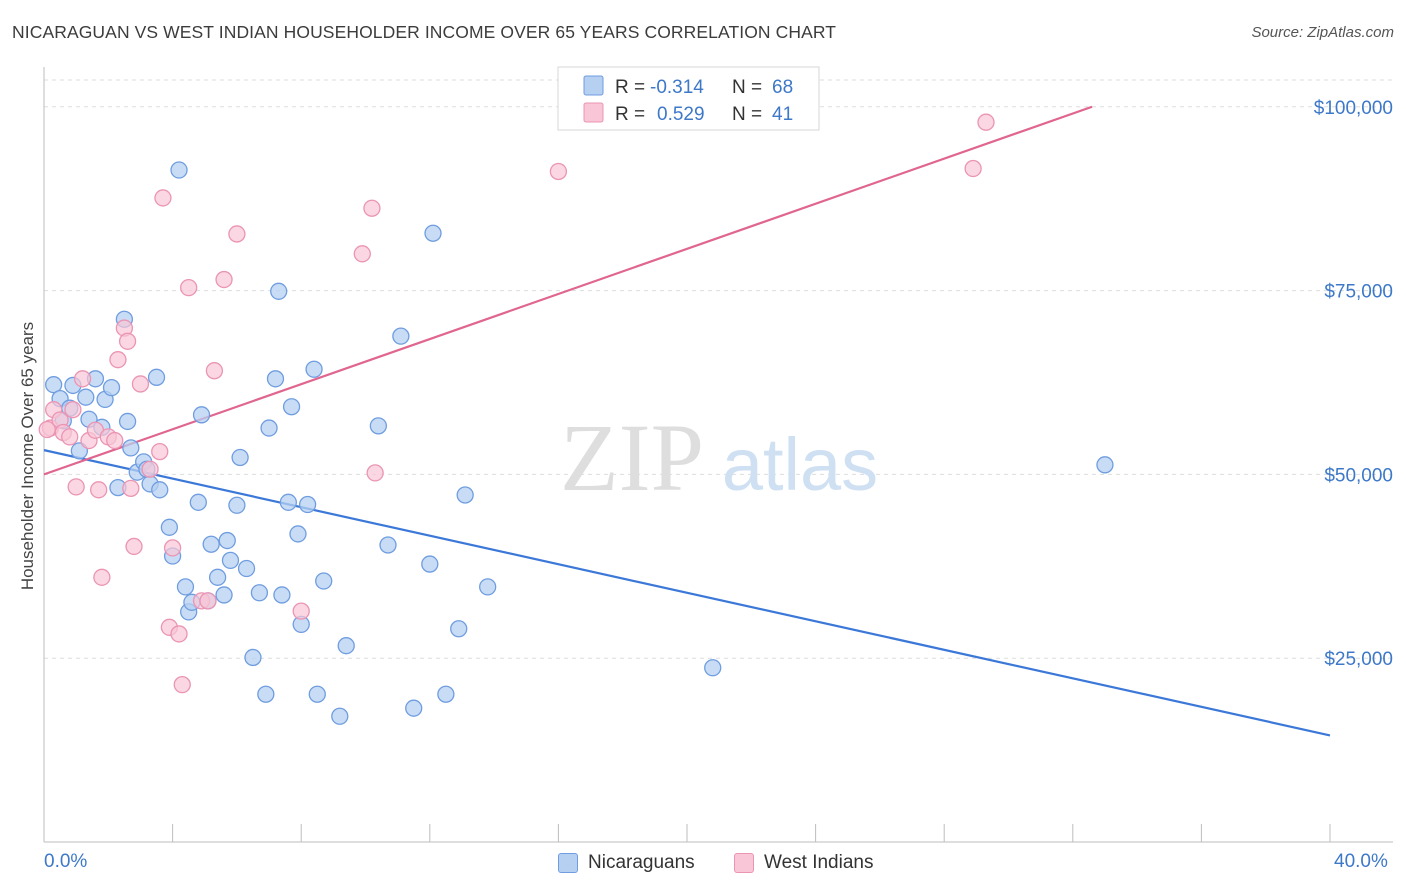 Image resolution: width=1406 pixels, height=892 pixels. Describe the element at coordinates (719, 457) in the screenshot. I see `watermark: ZIP atlas` at that location.